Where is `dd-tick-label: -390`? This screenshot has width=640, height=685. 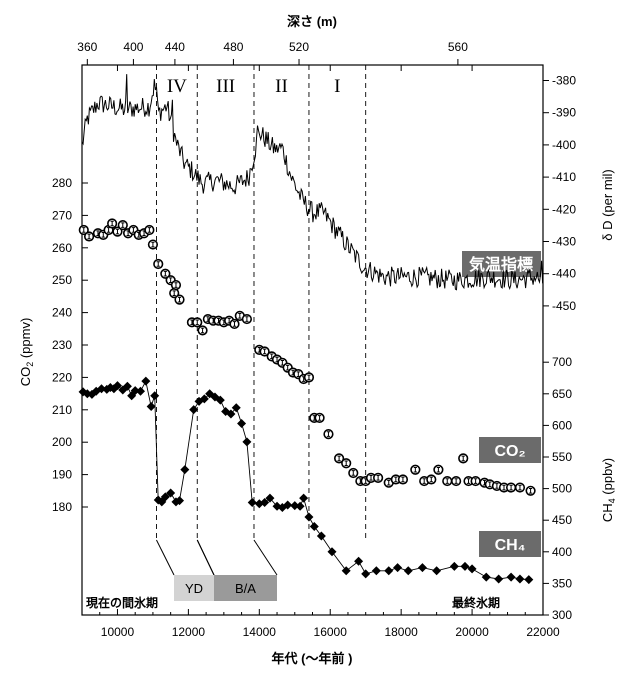
dd-tick-label: -390 is located at coordinates (564, 113).